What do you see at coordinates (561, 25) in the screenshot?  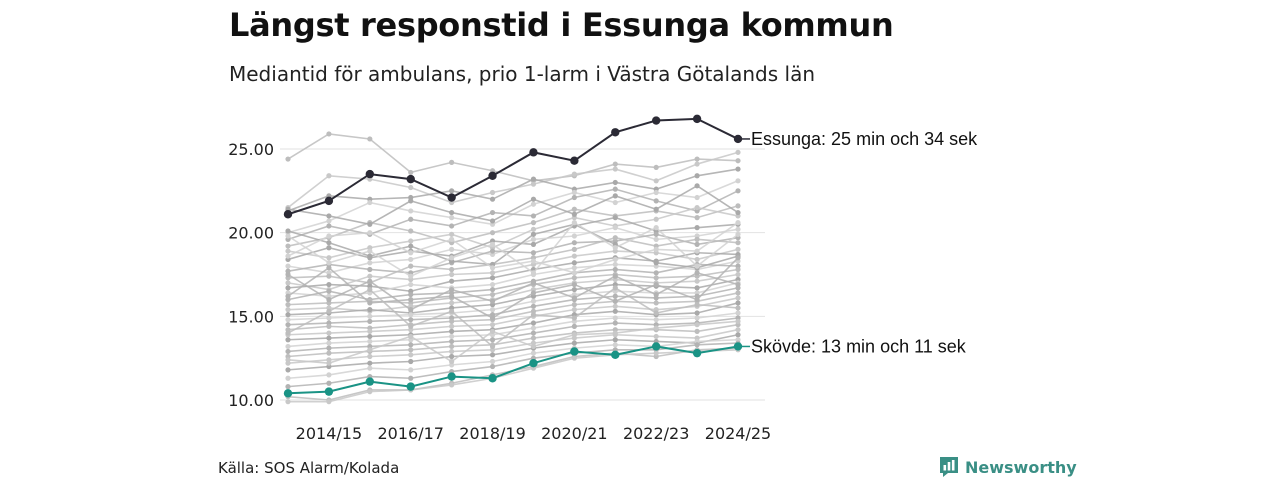 I see `chart-title: Längst responstid i Essunga kommun` at bounding box center [561, 25].